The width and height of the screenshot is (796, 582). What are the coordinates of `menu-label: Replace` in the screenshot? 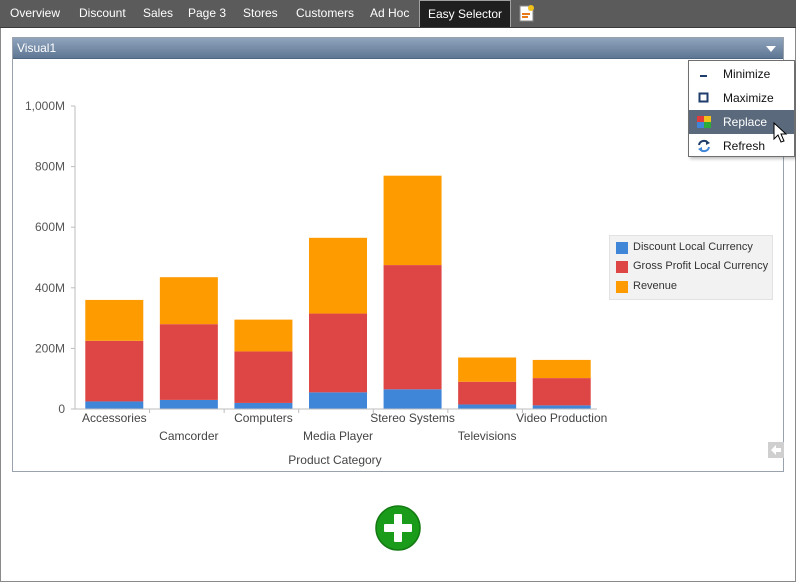 It's located at (745, 122).